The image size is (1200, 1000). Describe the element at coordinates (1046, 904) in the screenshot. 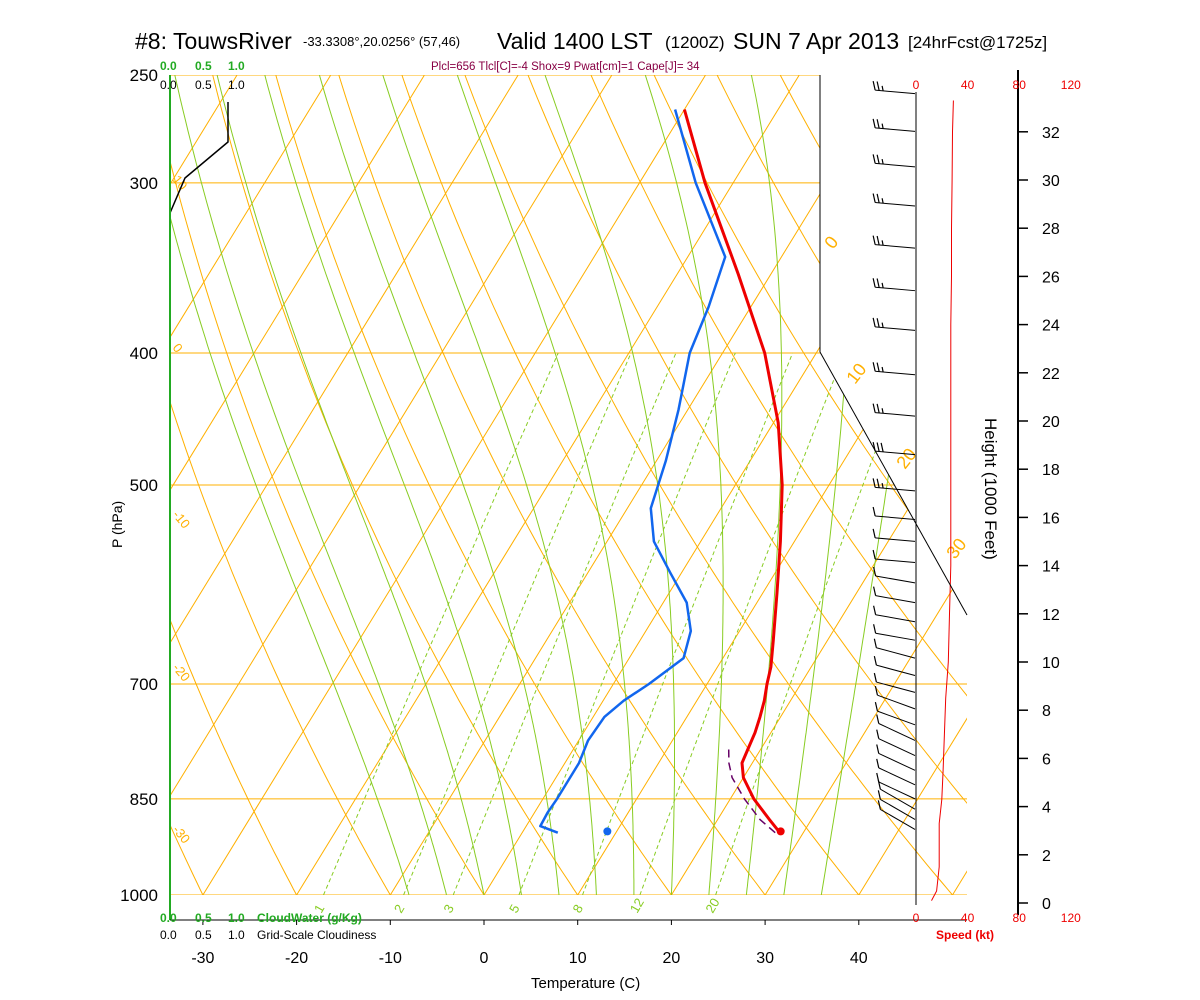

I see `height-tick-label: 0` at that location.